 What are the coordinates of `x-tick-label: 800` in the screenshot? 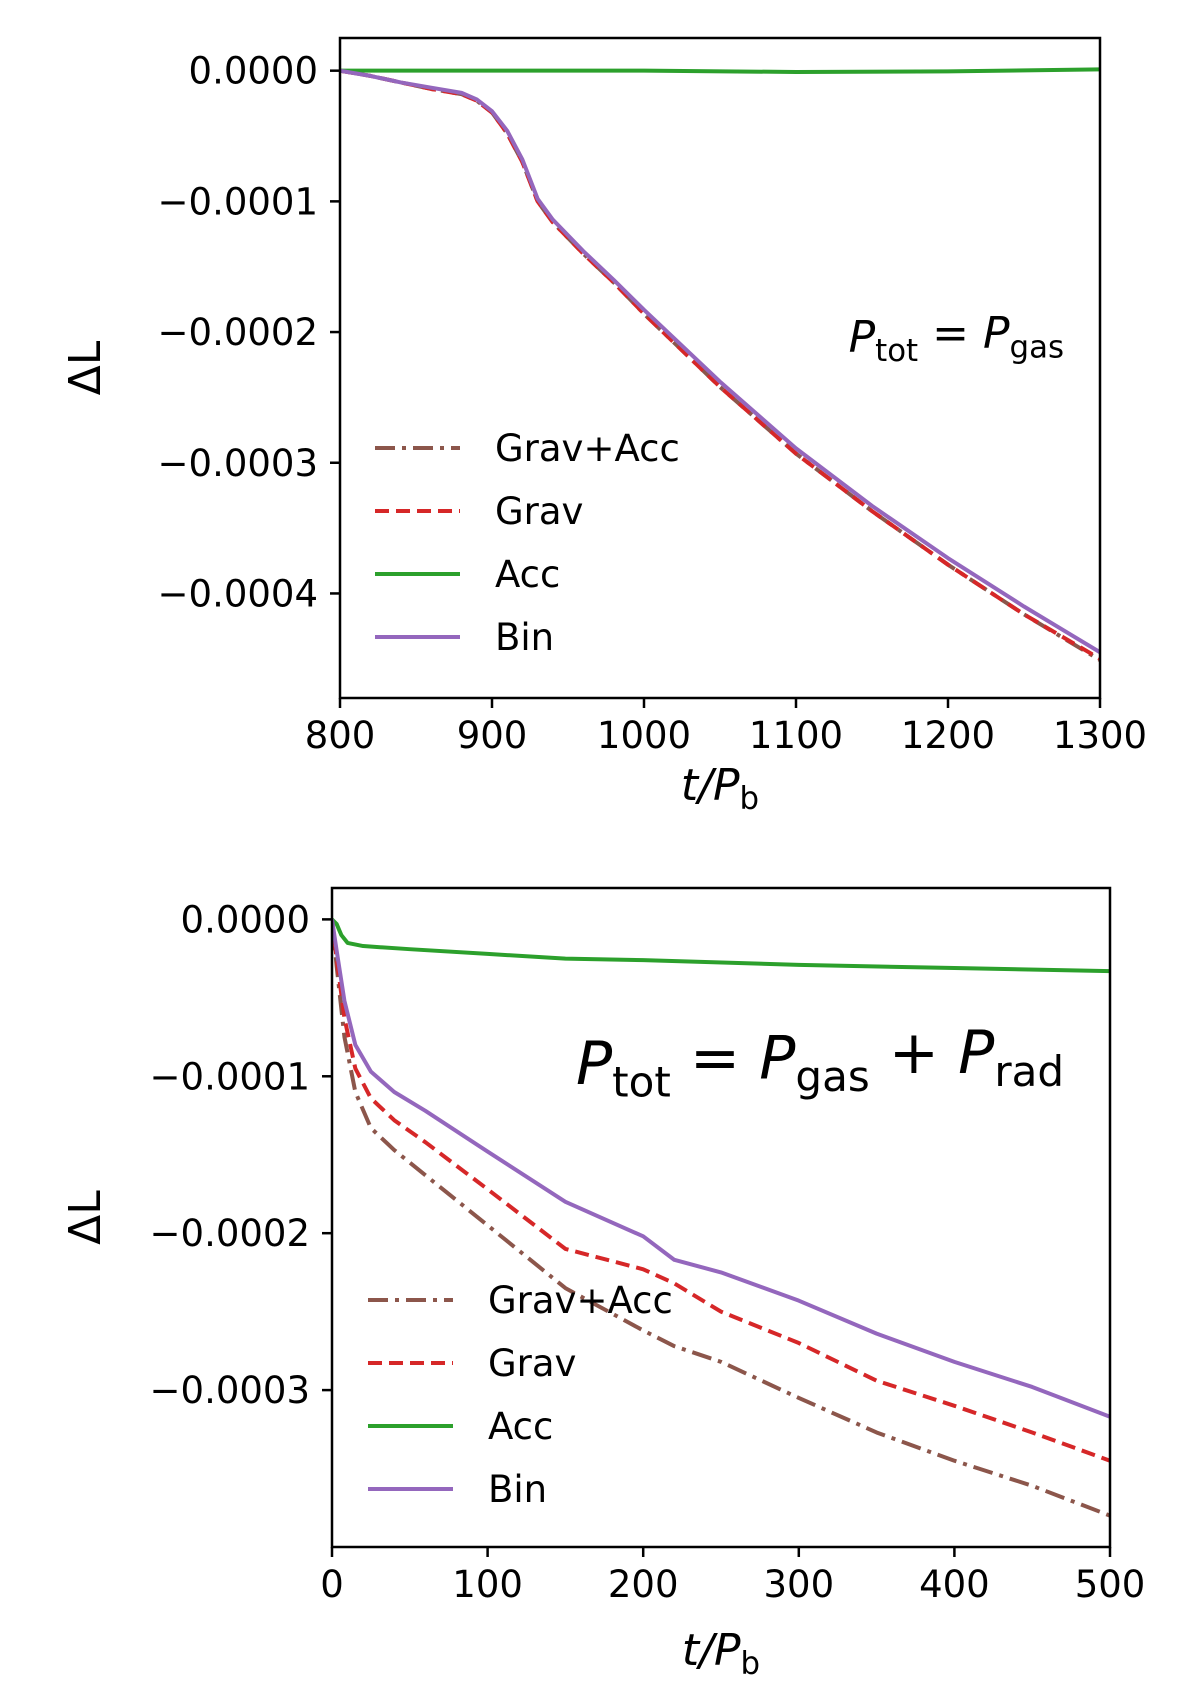 It's located at (340, 735).